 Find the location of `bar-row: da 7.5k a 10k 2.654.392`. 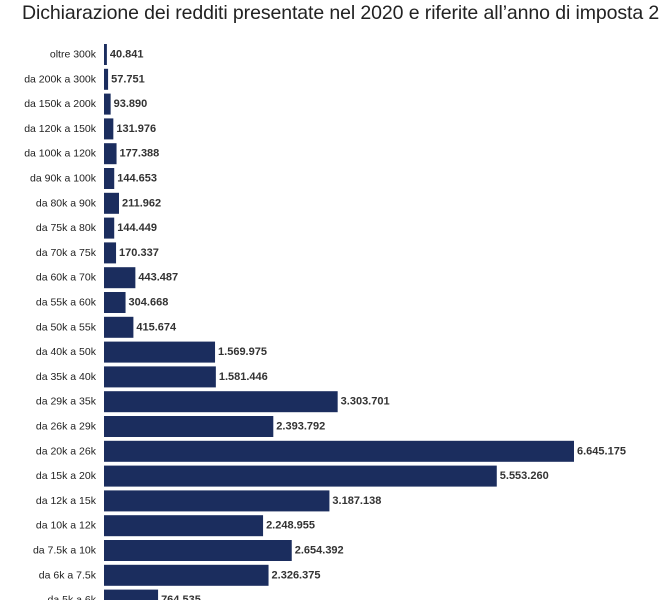

bar-row: da 7.5k a 10k 2.654.392 is located at coordinates (188, 550).